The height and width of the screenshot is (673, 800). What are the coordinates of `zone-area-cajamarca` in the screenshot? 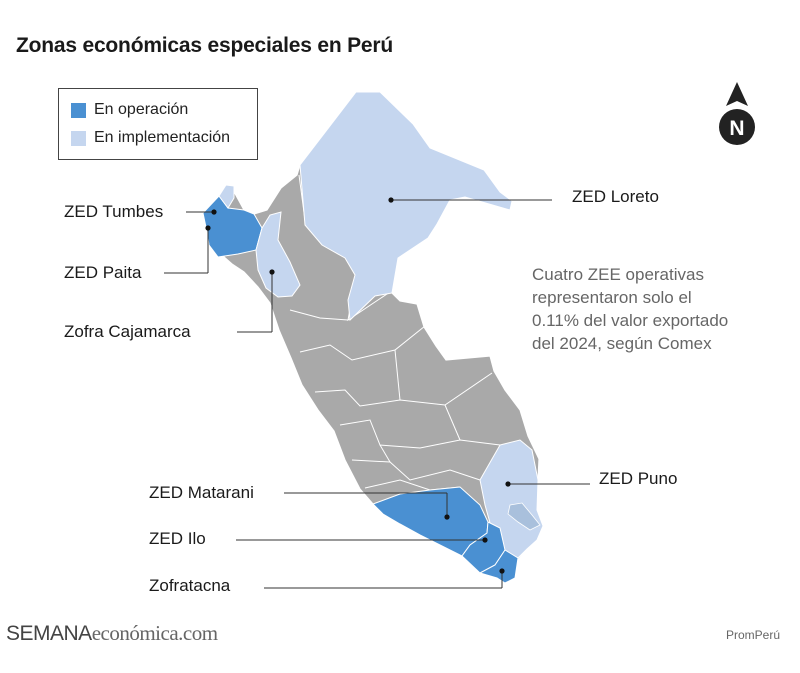 It's located at (278, 254).